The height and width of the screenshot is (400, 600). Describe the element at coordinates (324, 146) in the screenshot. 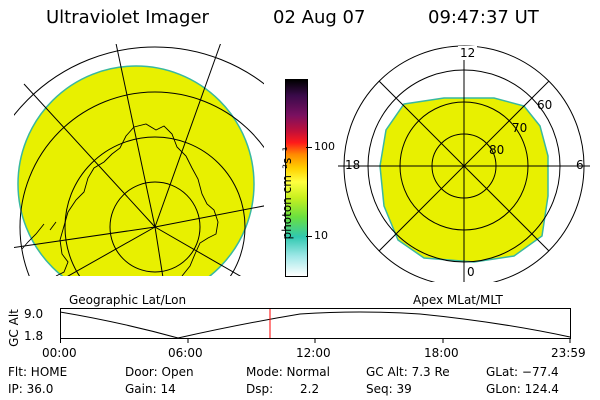

I see `colorbar-tick-100: 100` at that location.